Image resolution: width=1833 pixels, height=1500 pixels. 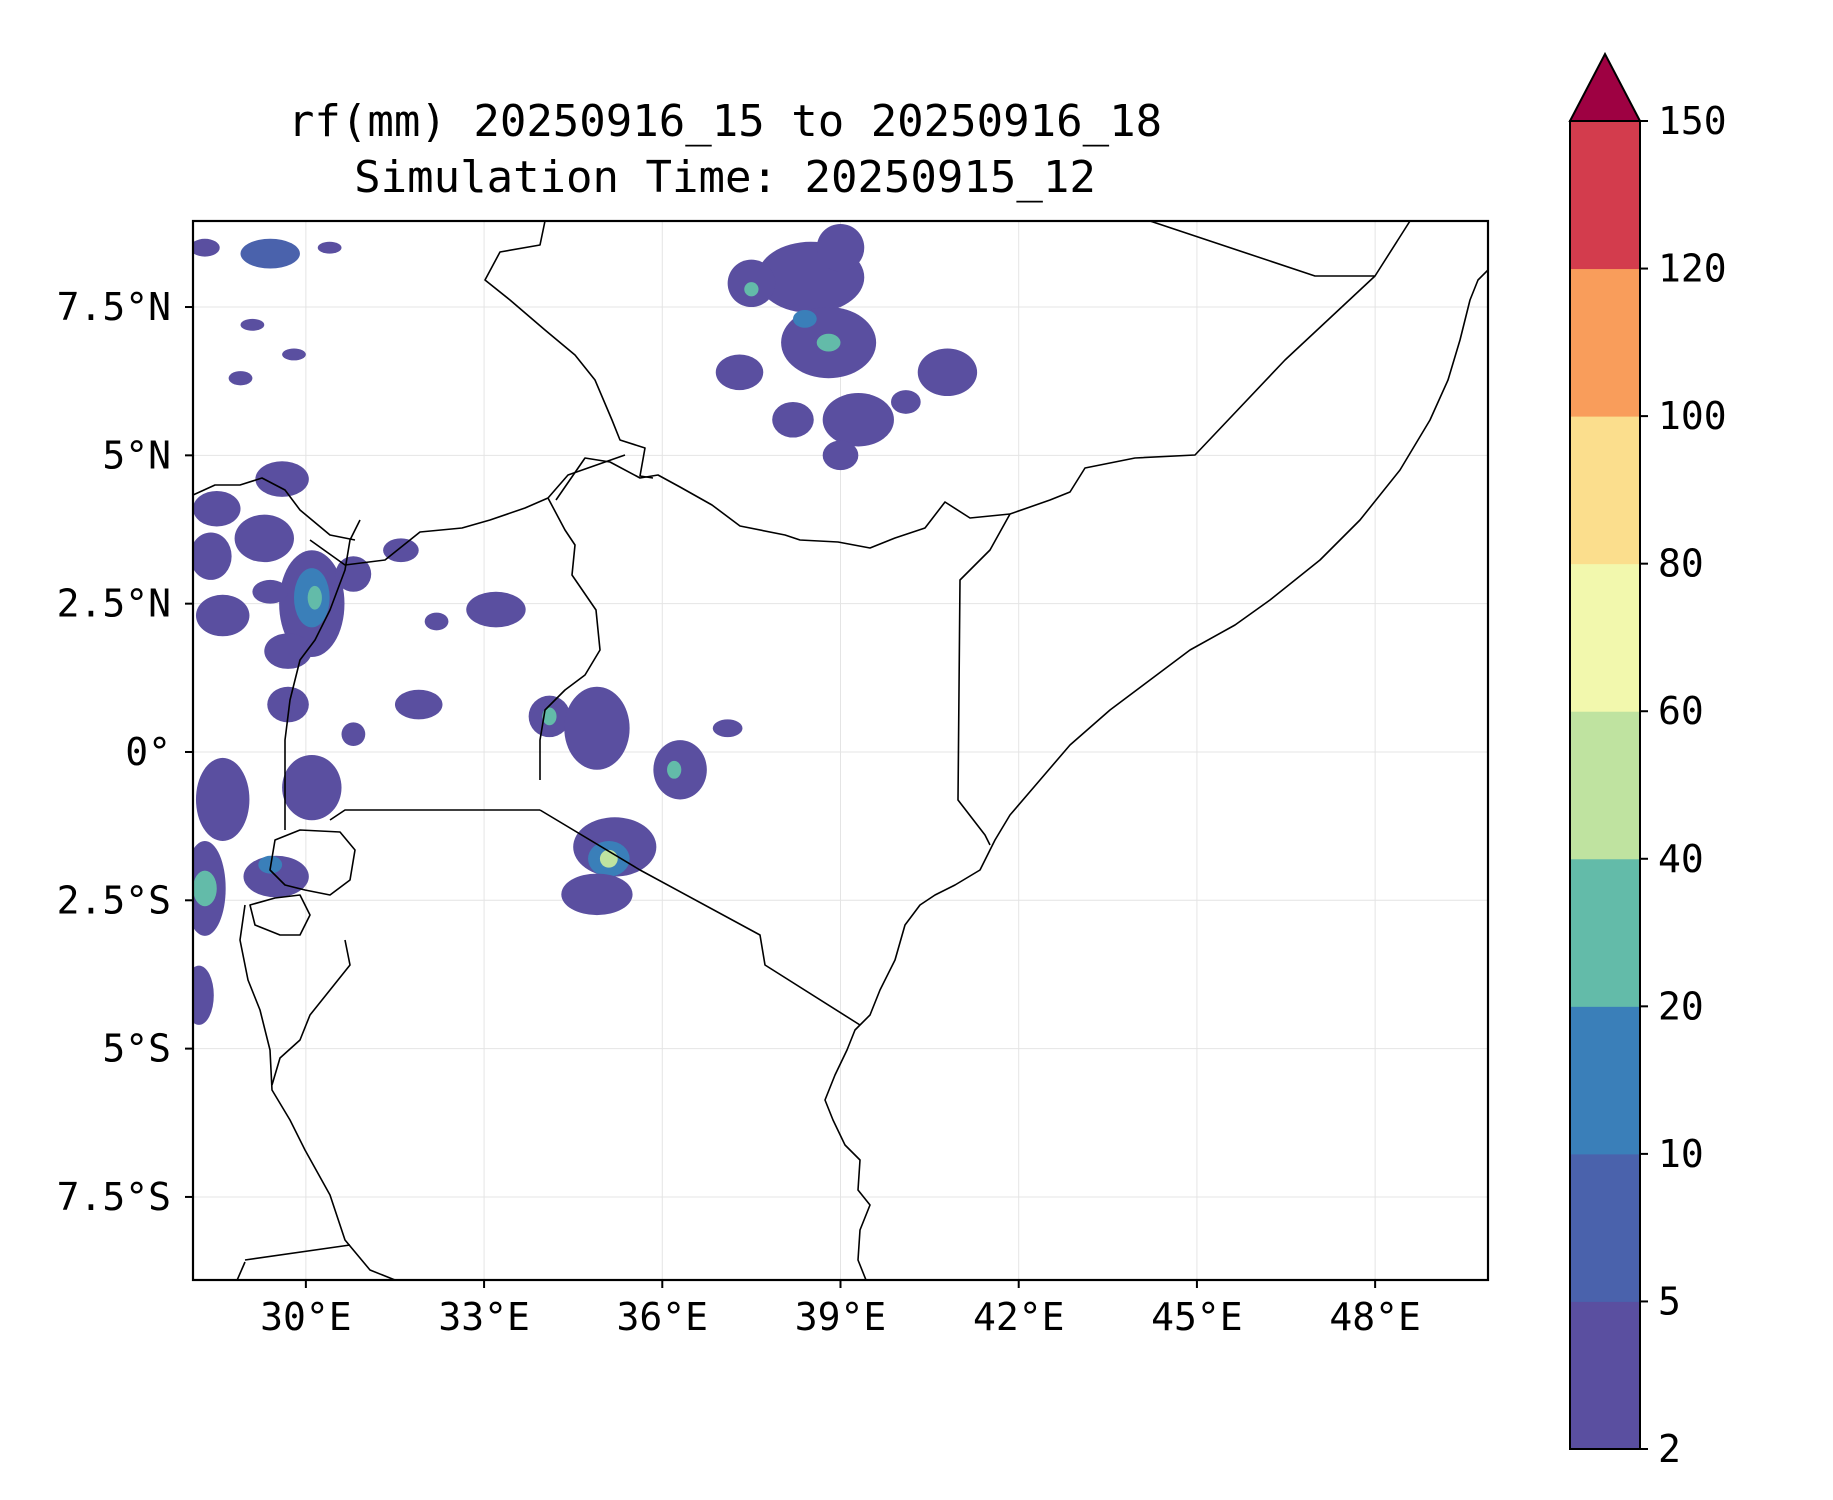 I want to click on y-tick-label: 5°S, so click(x=136, y=1049).